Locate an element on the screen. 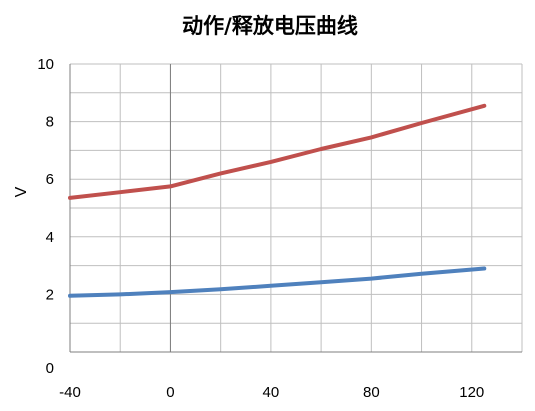 The width and height of the screenshot is (535, 411). y-tick-label: 0 is located at coordinates (50, 368).